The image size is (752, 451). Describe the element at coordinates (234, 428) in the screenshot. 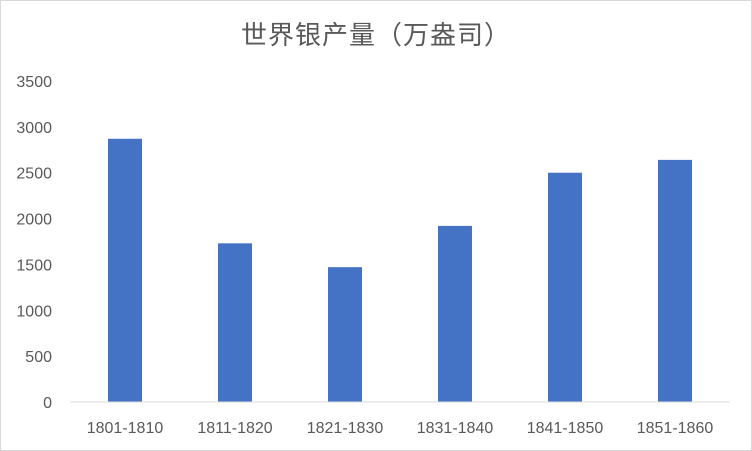

I see `x-tick-label: 1811-1820` at that location.